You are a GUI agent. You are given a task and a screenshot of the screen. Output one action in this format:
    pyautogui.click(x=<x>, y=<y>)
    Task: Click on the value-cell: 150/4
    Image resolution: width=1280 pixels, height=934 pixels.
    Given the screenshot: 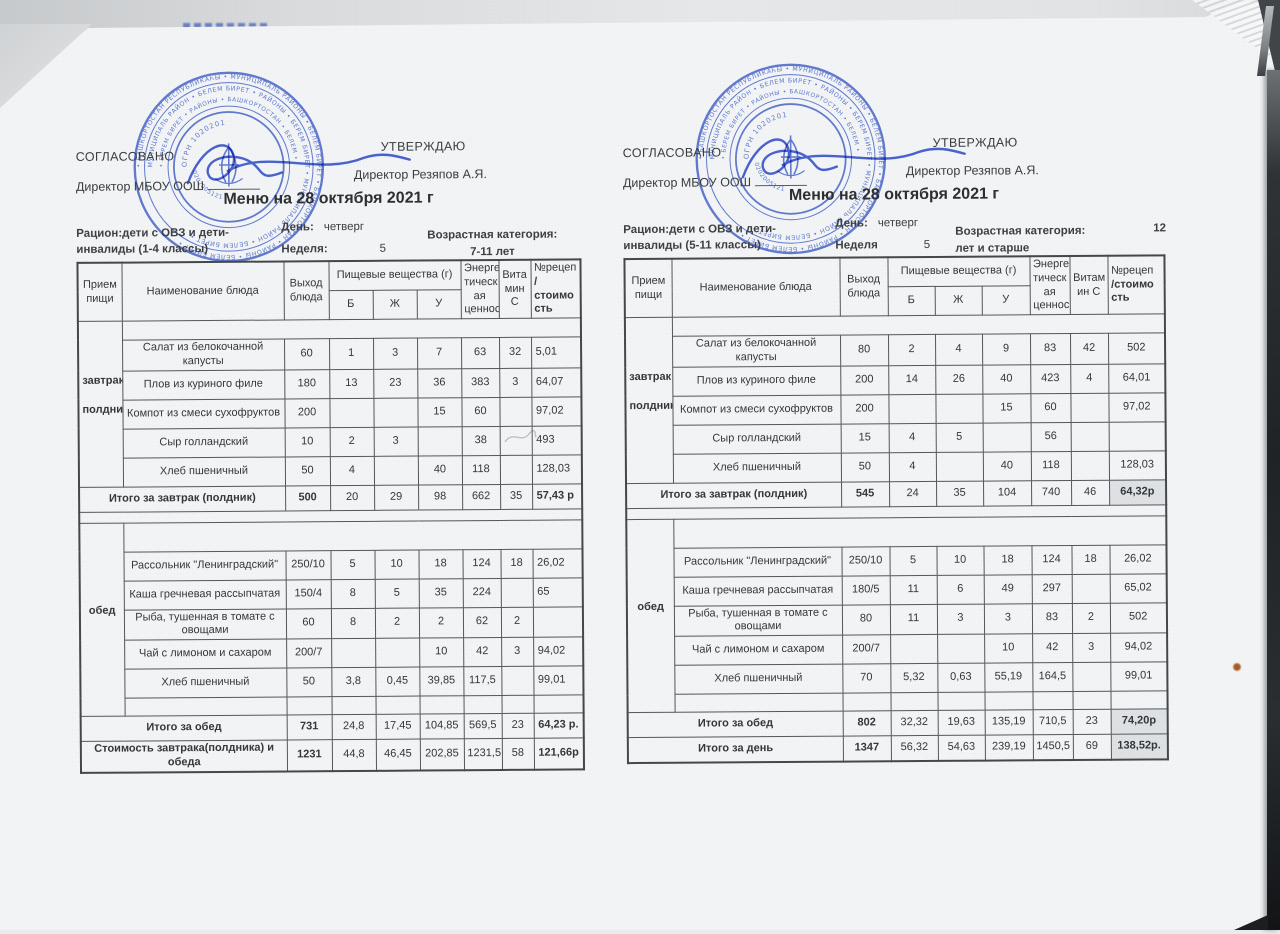 What is the action you would take?
    pyautogui.click(x=308, y=594)
    